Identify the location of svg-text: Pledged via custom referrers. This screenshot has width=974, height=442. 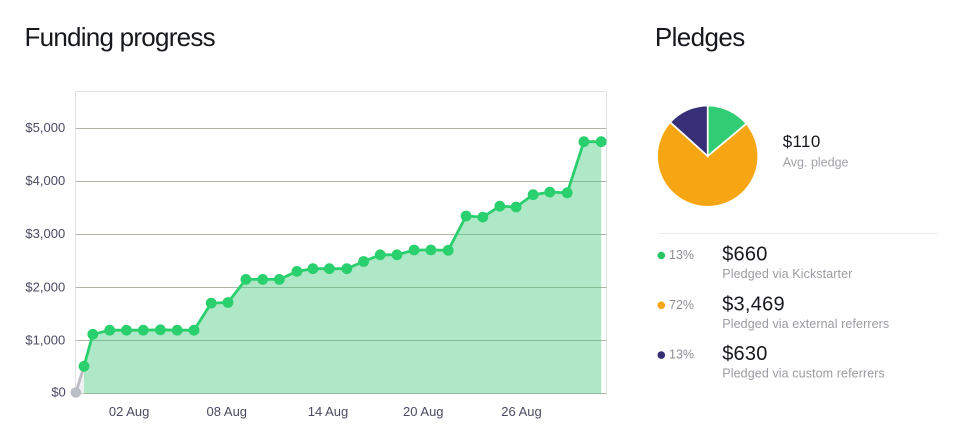
(803, 374).